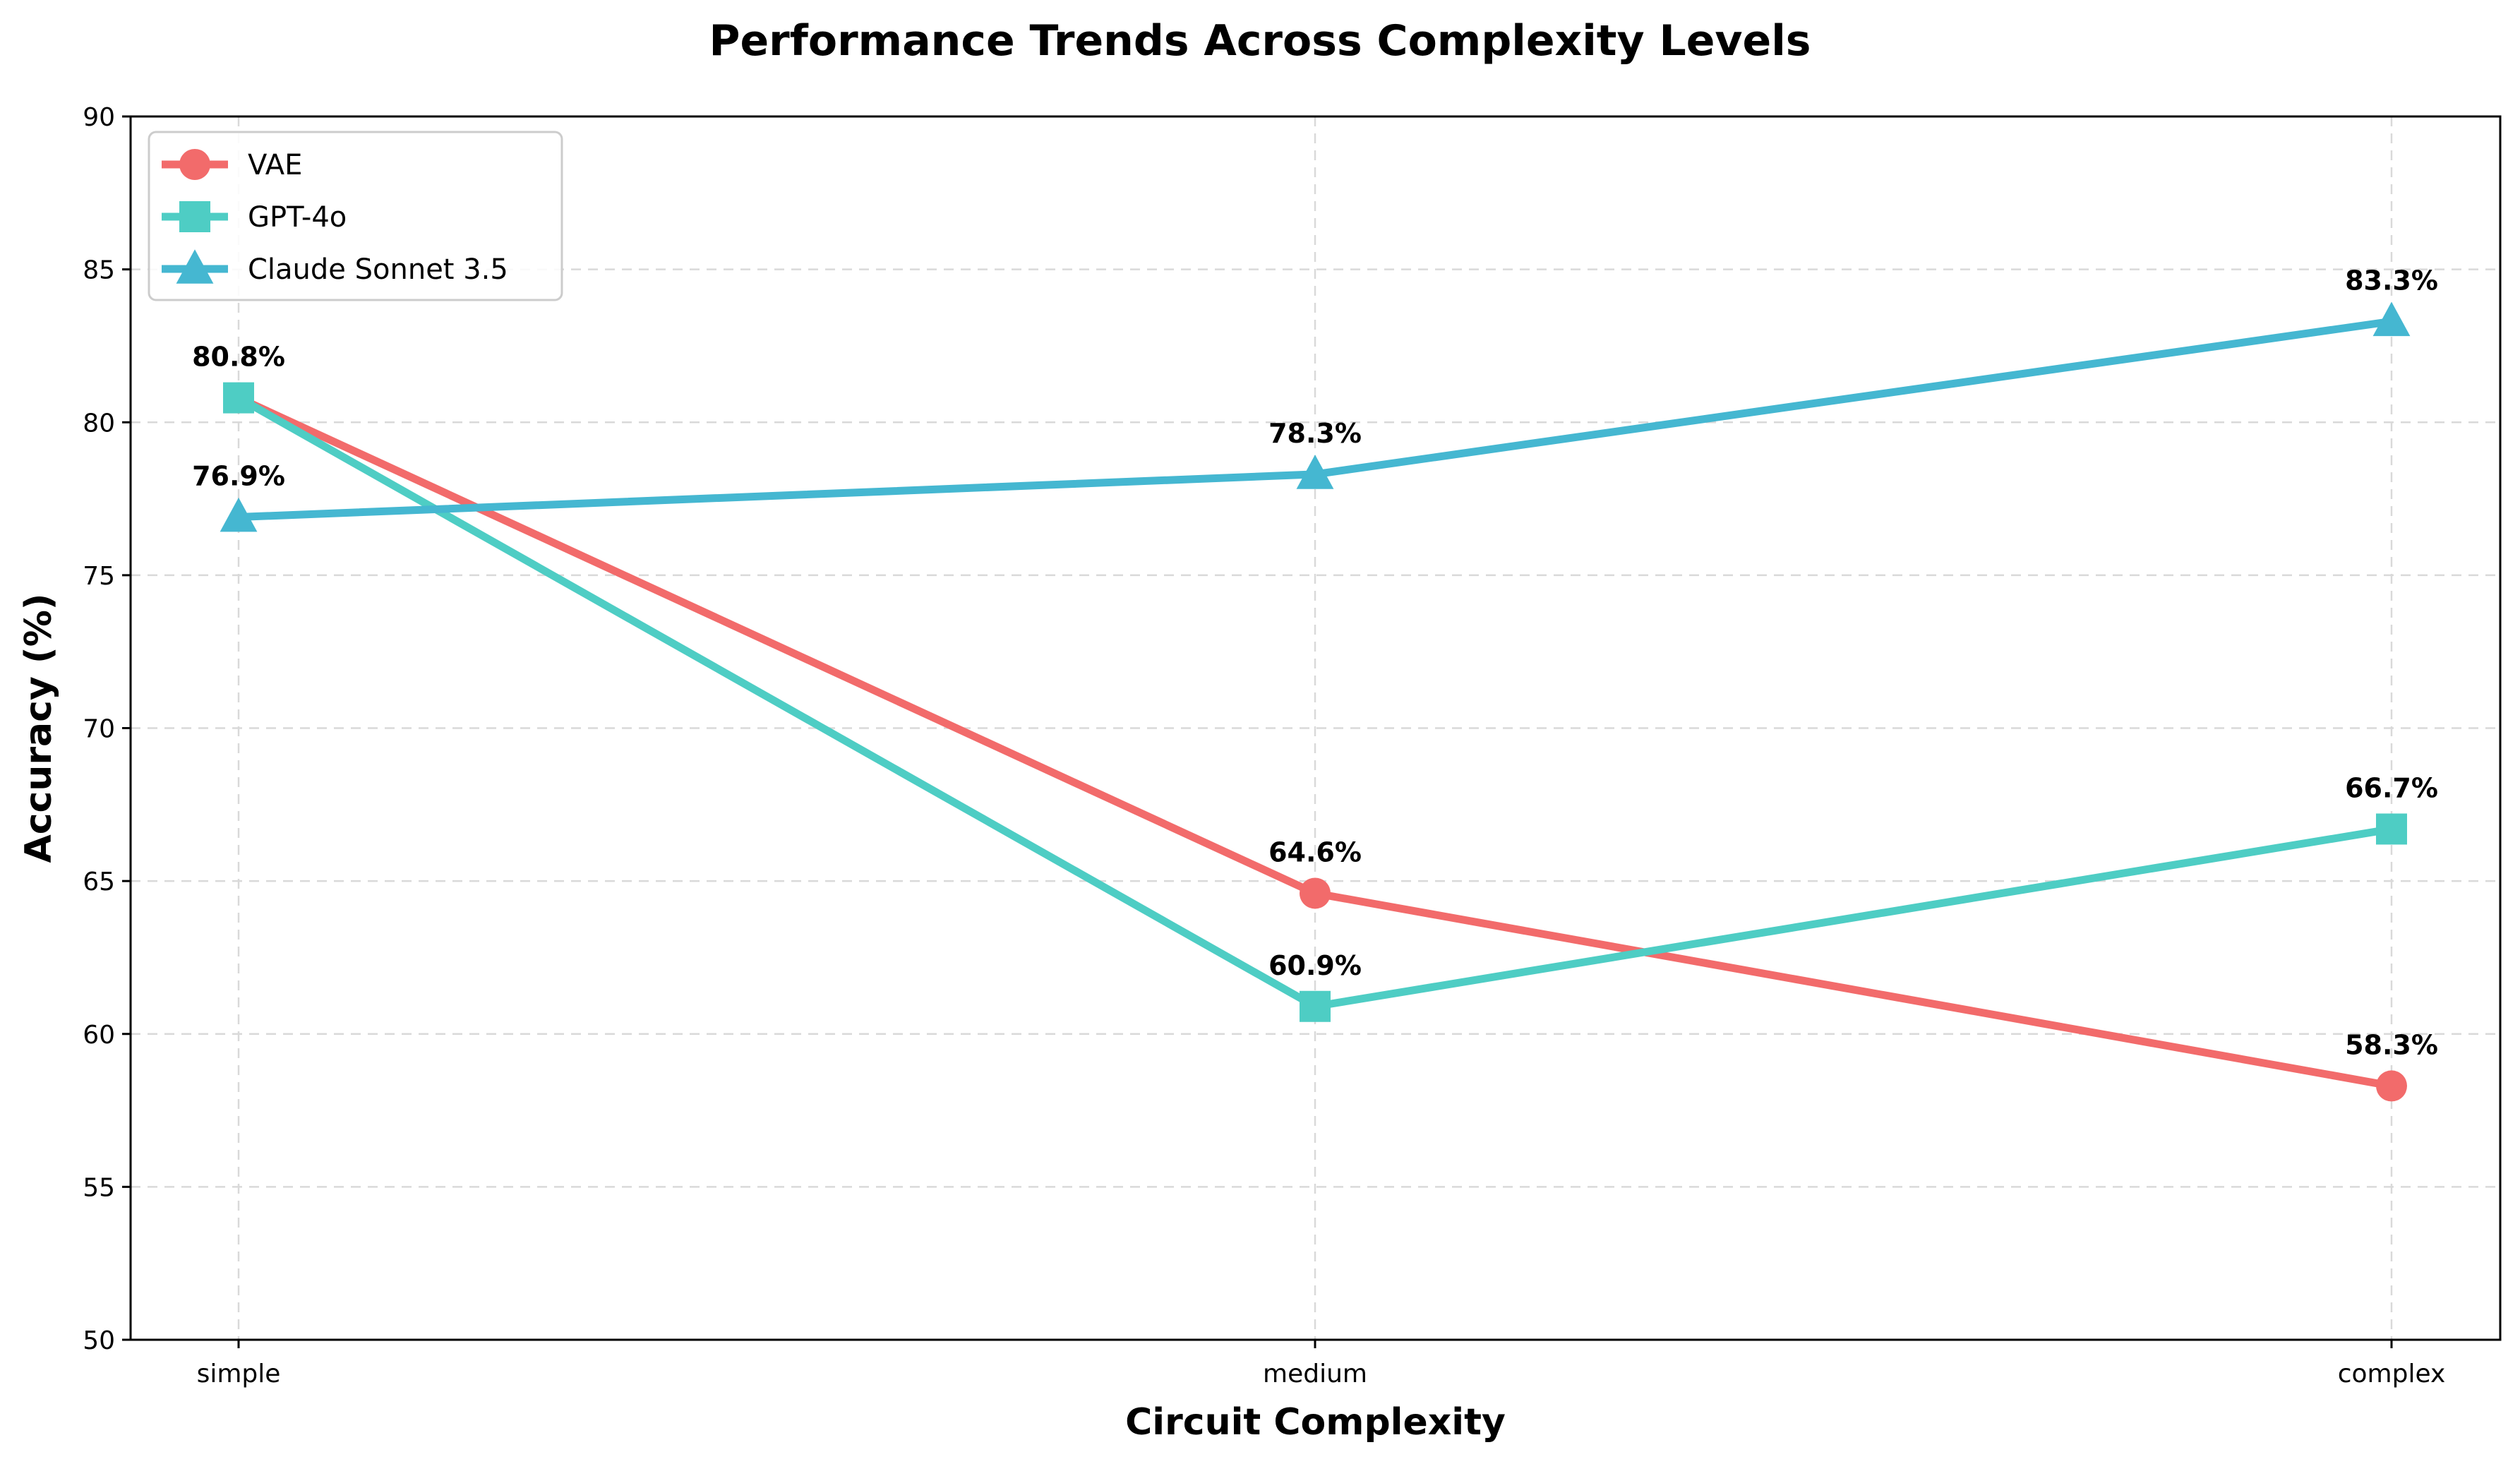 The width and height of the screenshot is (2520, 1464). I want to click on legend-label: GPT-4o, so click(298, 217).